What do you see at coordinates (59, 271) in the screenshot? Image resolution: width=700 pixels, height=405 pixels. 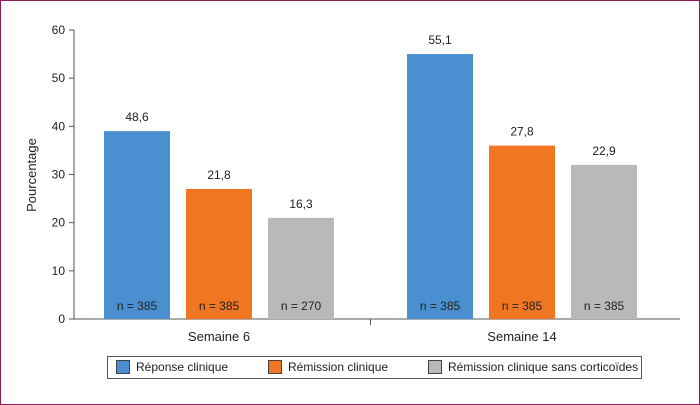 I see `y-tick-label: 10` at bounding box center [59, 271].